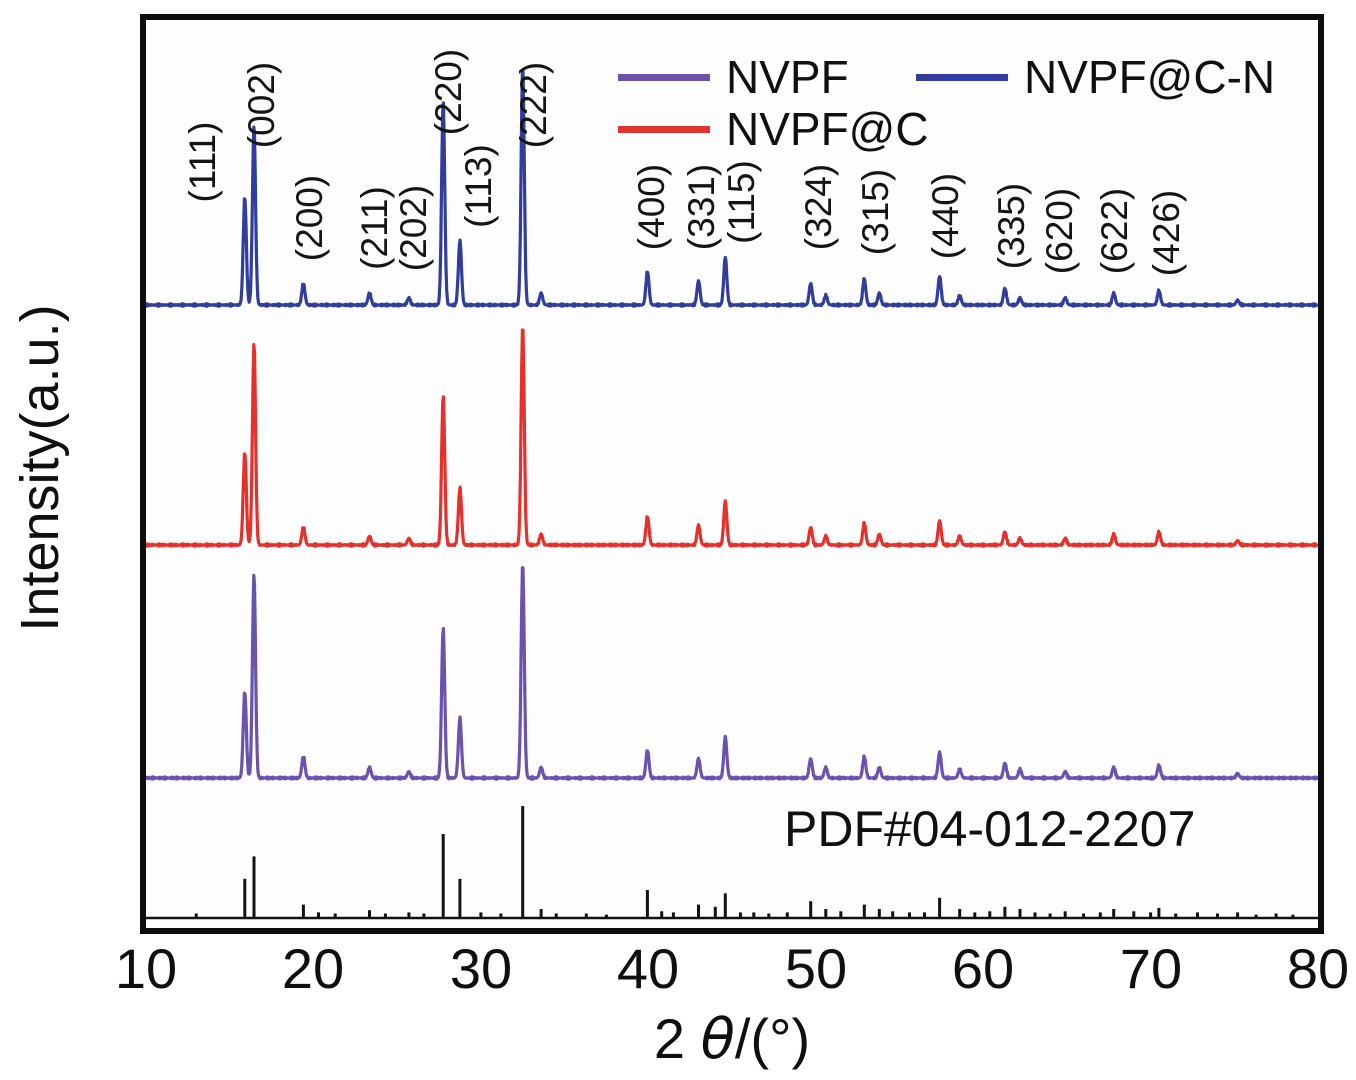 The width and height of the screenshot is (1356, 1080). Describe the element at coordinates (787, 77) in the screenshot. I see `legend-label: NVPF` at that location.